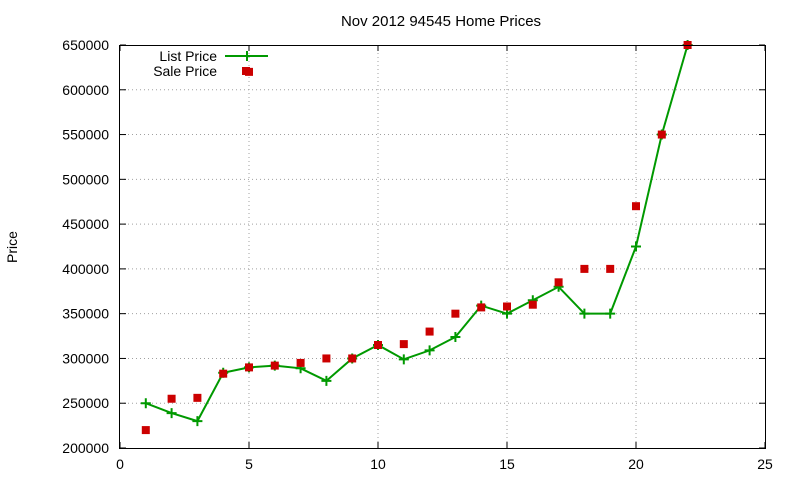 This screenshot has width=800, height=480. I want to click on y-tick-label: 650000, so click(85, 45).